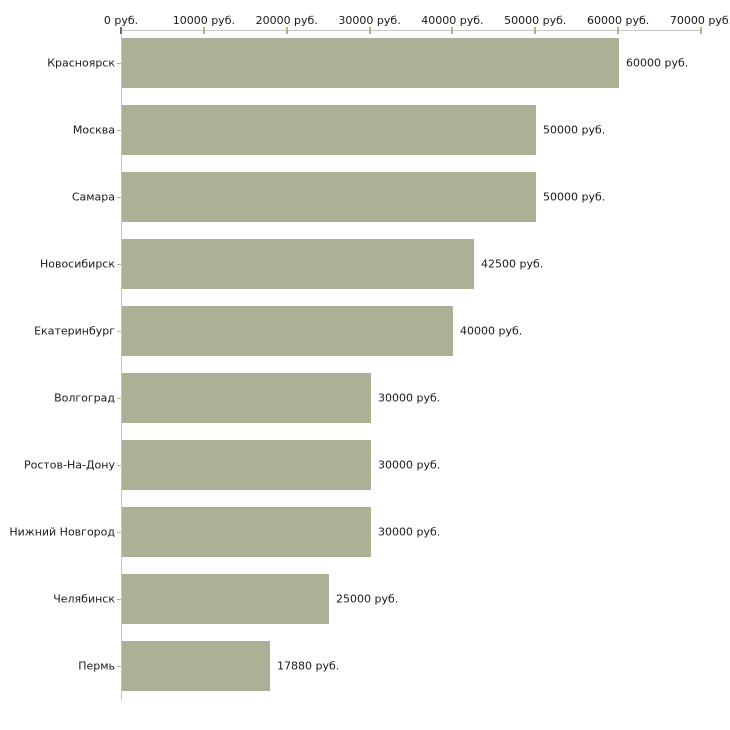  What do you see at coordinates (308, 666) in the screenshot?
I see `bar-value-label: 17880 руб.` at bounding box center [308, 666].